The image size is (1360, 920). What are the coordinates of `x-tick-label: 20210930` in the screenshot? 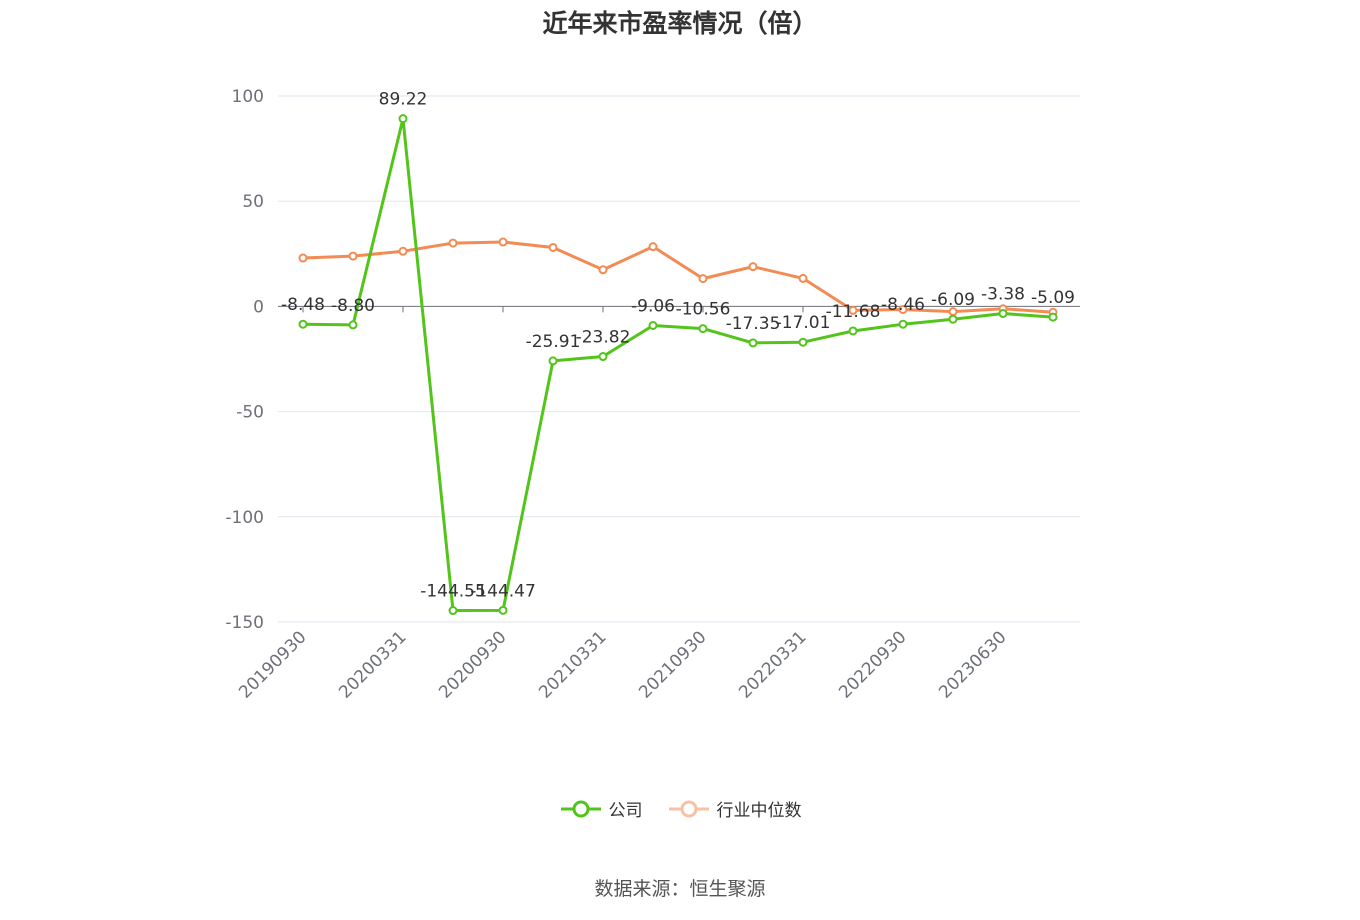 It's located at (672, 664).